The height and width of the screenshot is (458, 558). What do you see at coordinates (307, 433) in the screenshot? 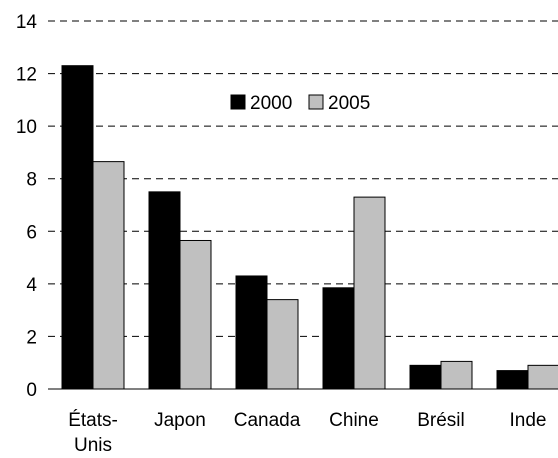
I see `x-axis-labels: États- Unis Japon Canada Chine Brésil Inde` at bounding box center [307, 433].